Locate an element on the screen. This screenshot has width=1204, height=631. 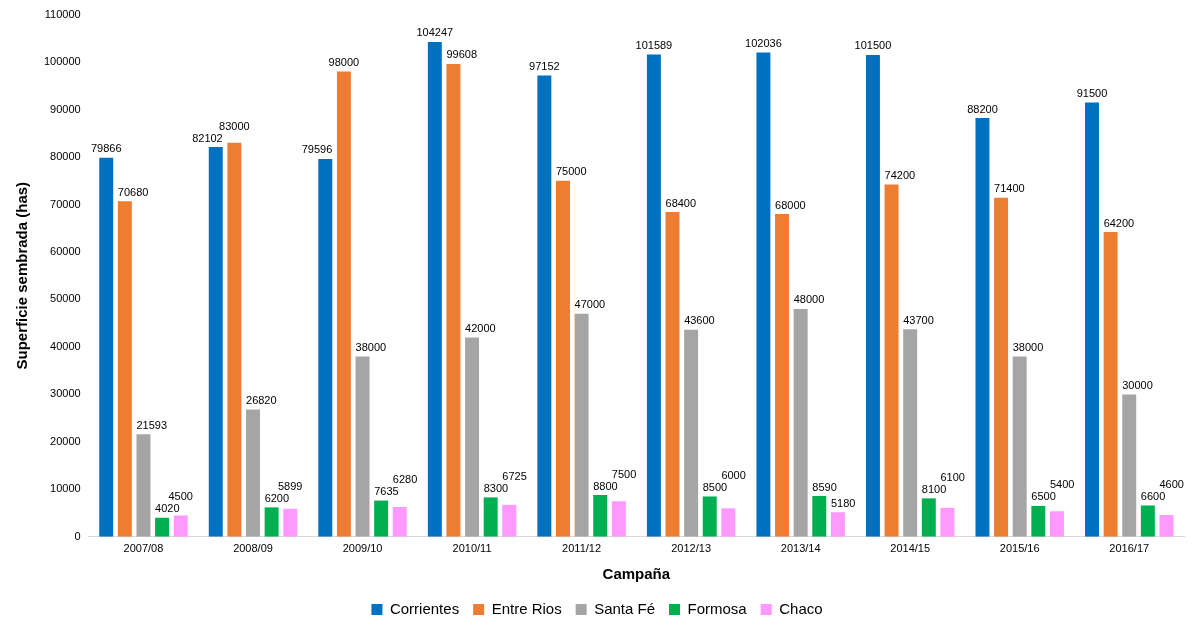
data-label: 5180 is located at coordinates (843, 502).